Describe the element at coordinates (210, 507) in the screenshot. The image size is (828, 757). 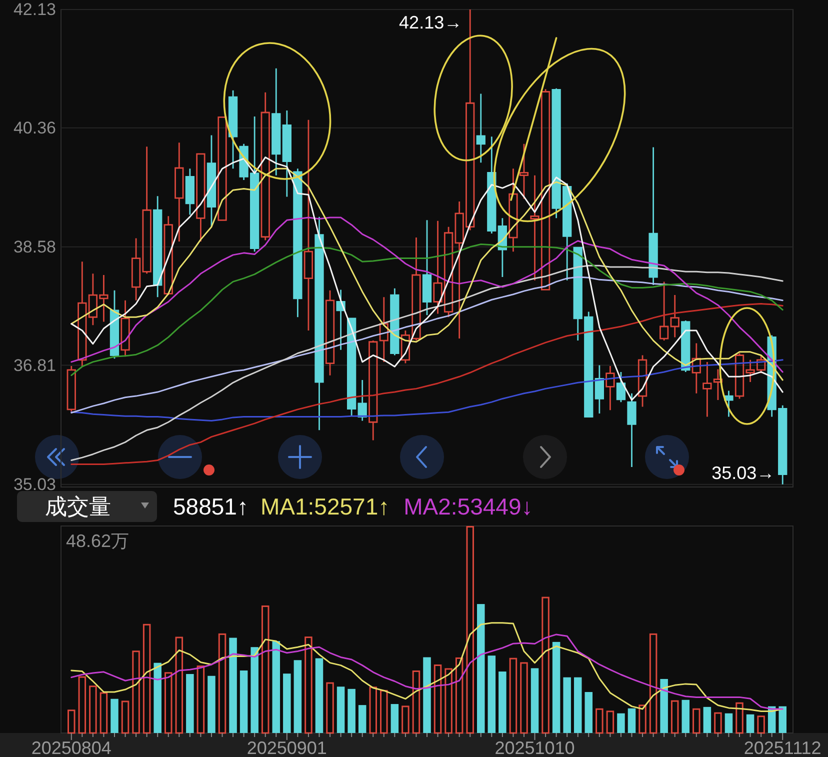
I see `text: 58851↑` at that location.